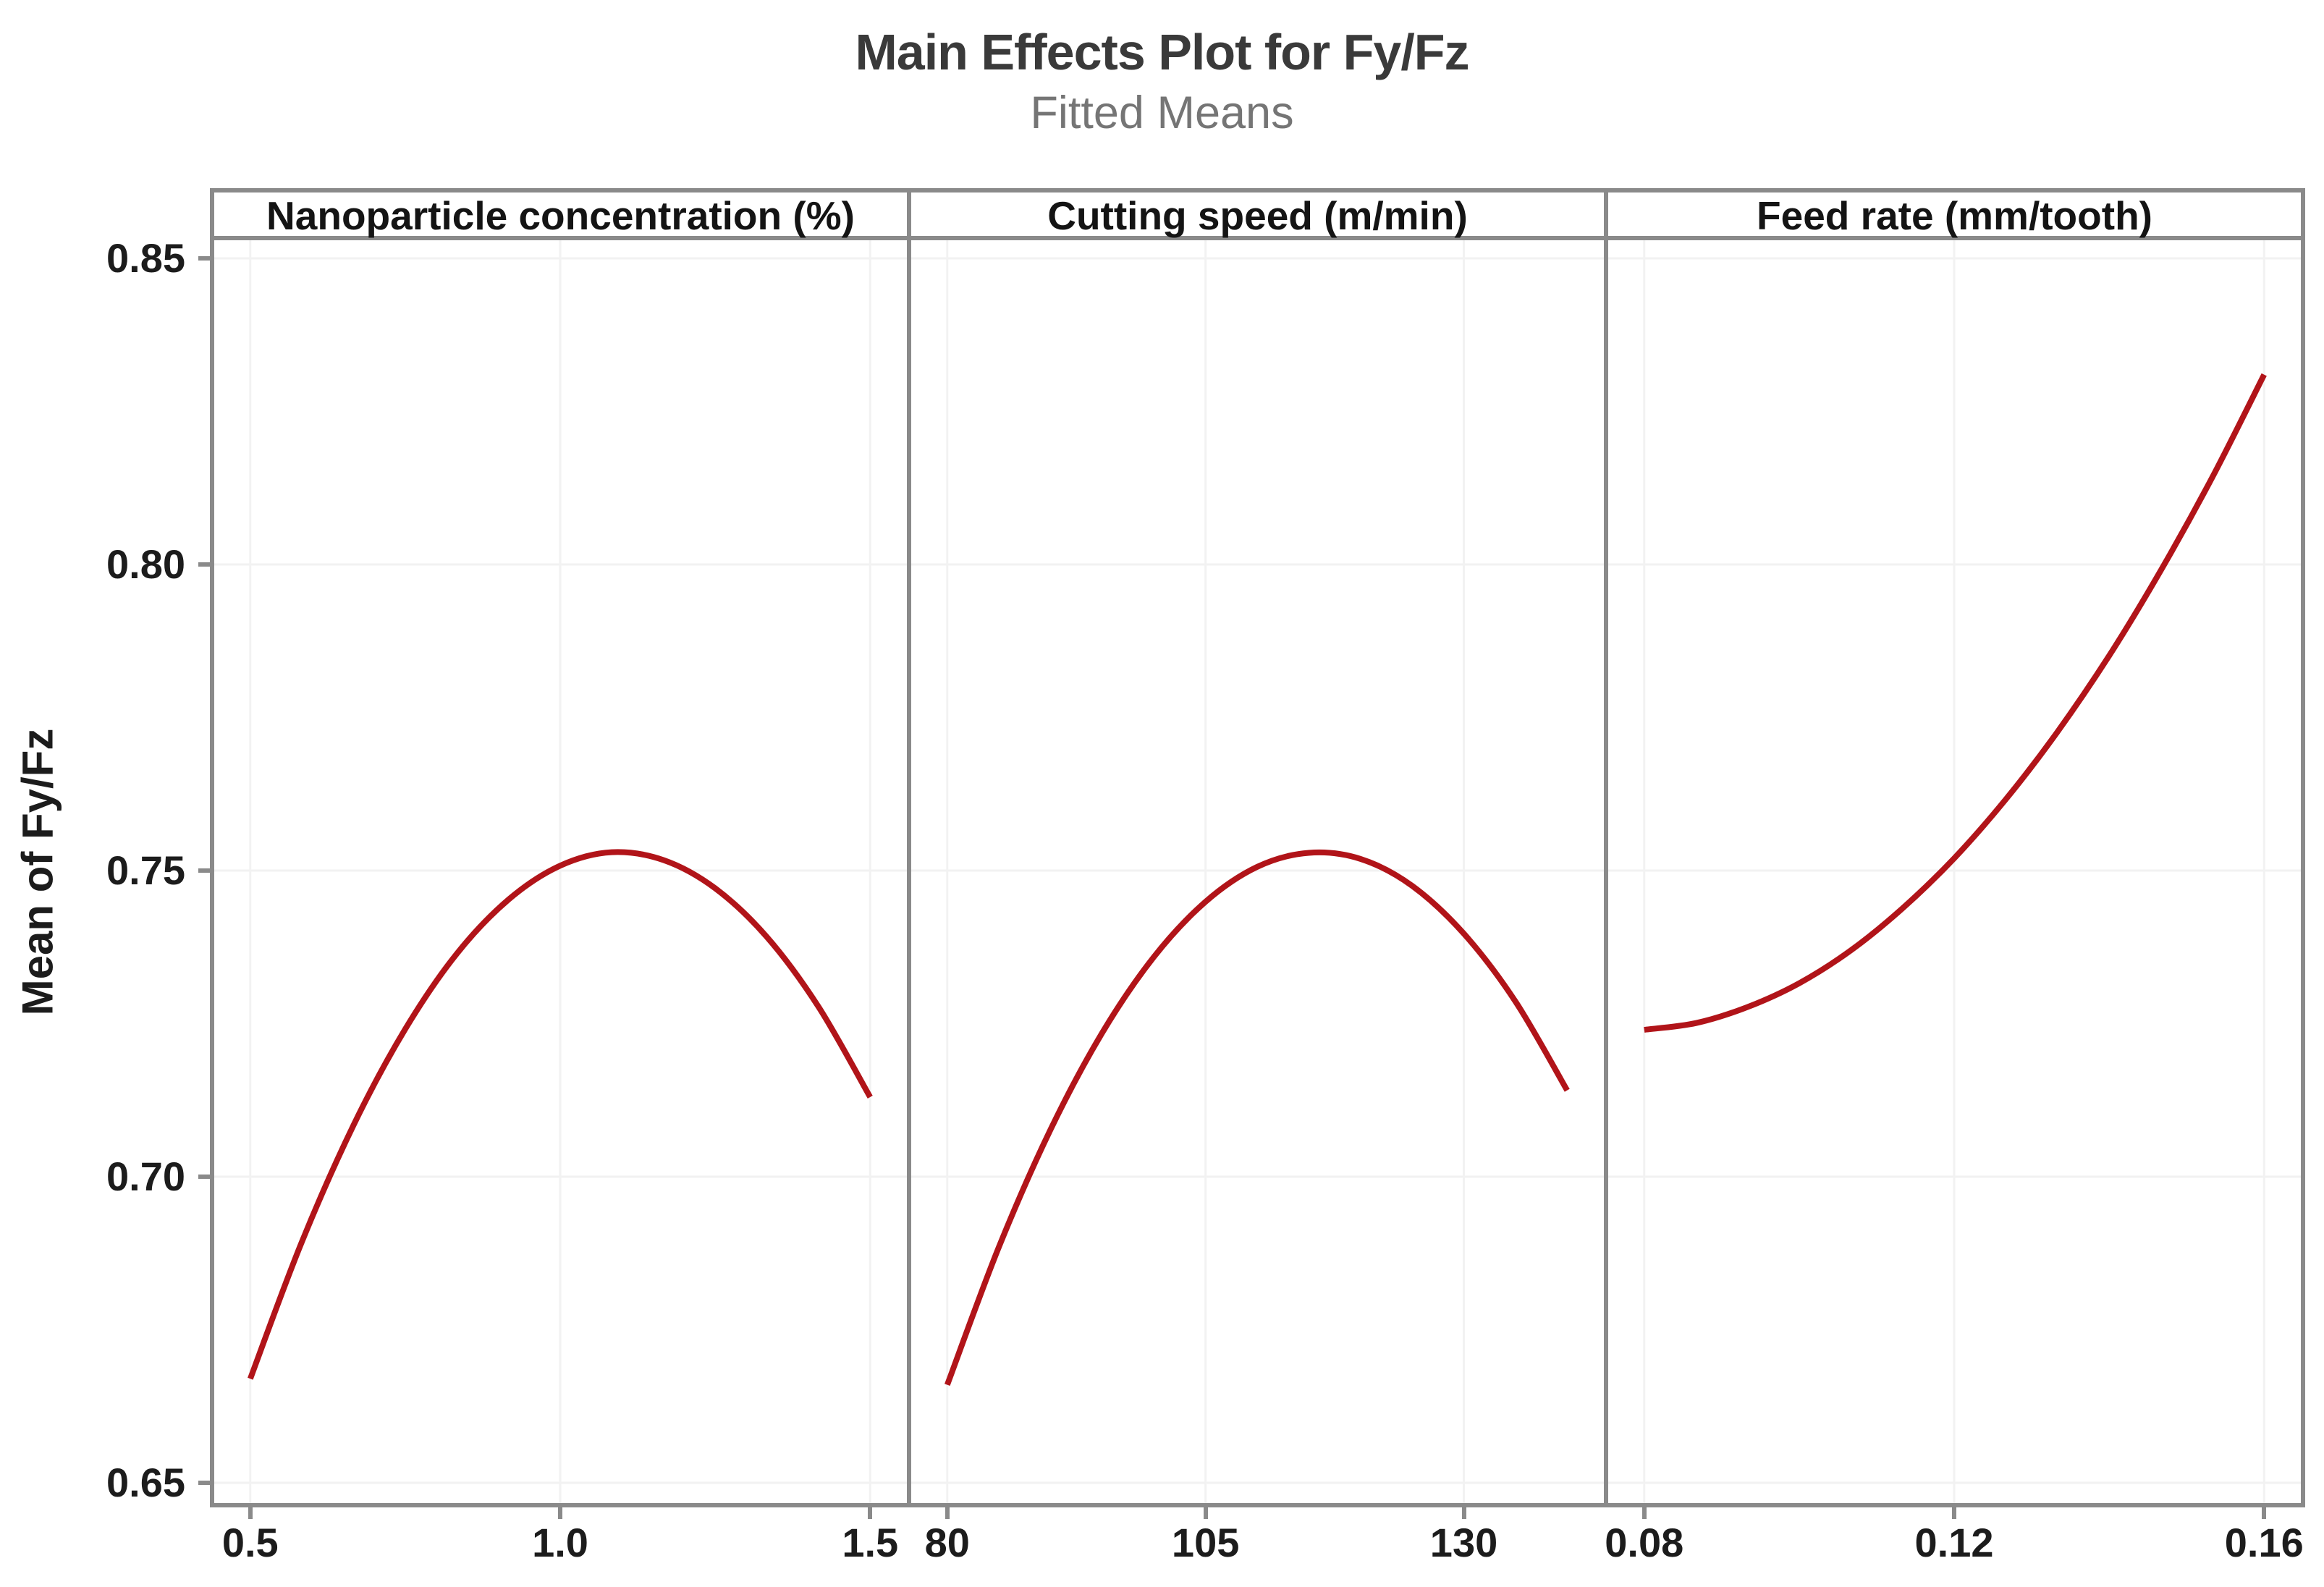  What do you see at coordinates (145, 870) in the screenshot?
I see `y-tick-label: 0.75` at bounding box center [145, 870].